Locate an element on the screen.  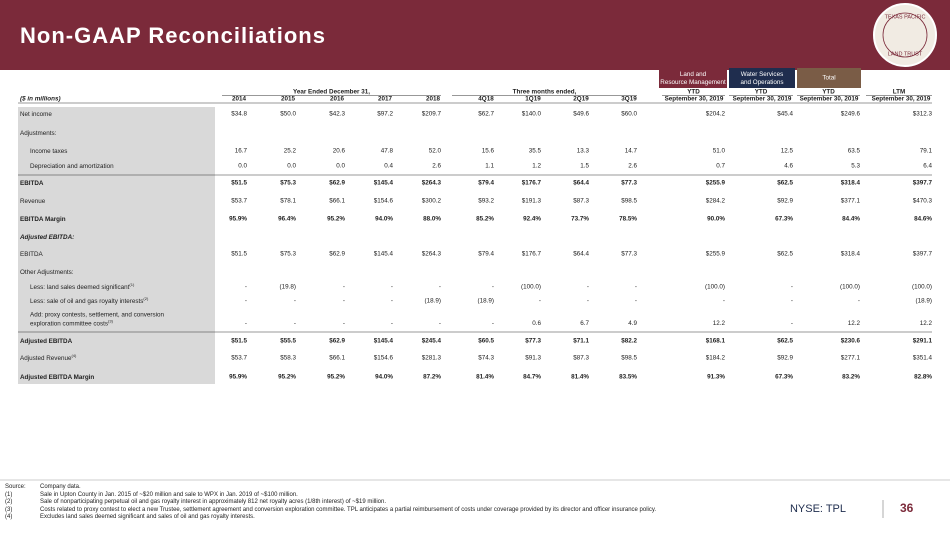
row-label: Income taxes is located at coordinates (48, 151).